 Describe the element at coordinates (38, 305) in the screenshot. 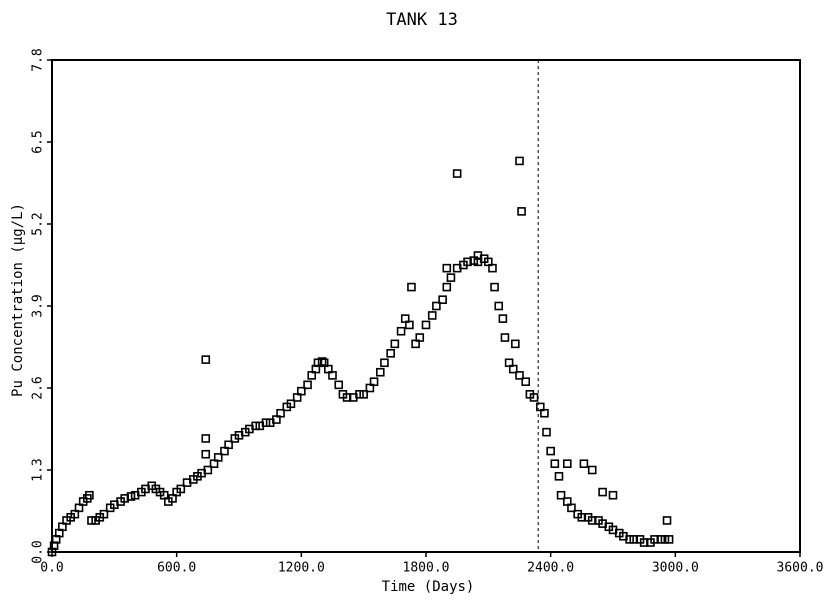

I see `y-tick-label: 3.9` at that location.